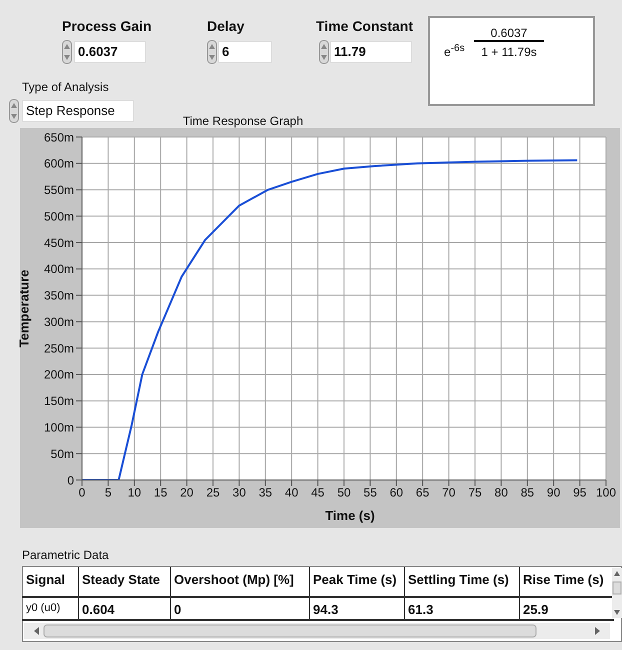  What do you see at coordinates (350, 515) in the screenshot?
I see `x-axis-title: Time (s)` at bounding box center [350, 515].